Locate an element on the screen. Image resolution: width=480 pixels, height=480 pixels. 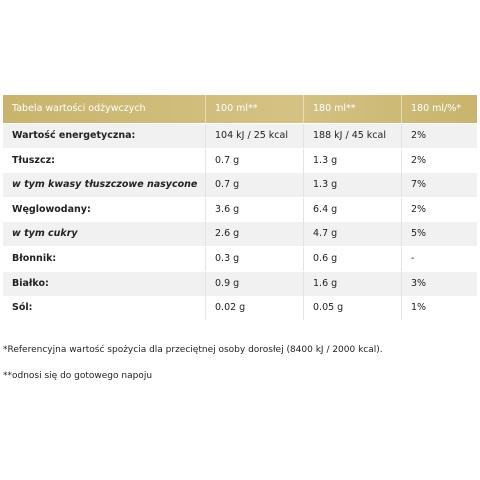
cell-value: 3.6 g is located at coordinates (227, 209).